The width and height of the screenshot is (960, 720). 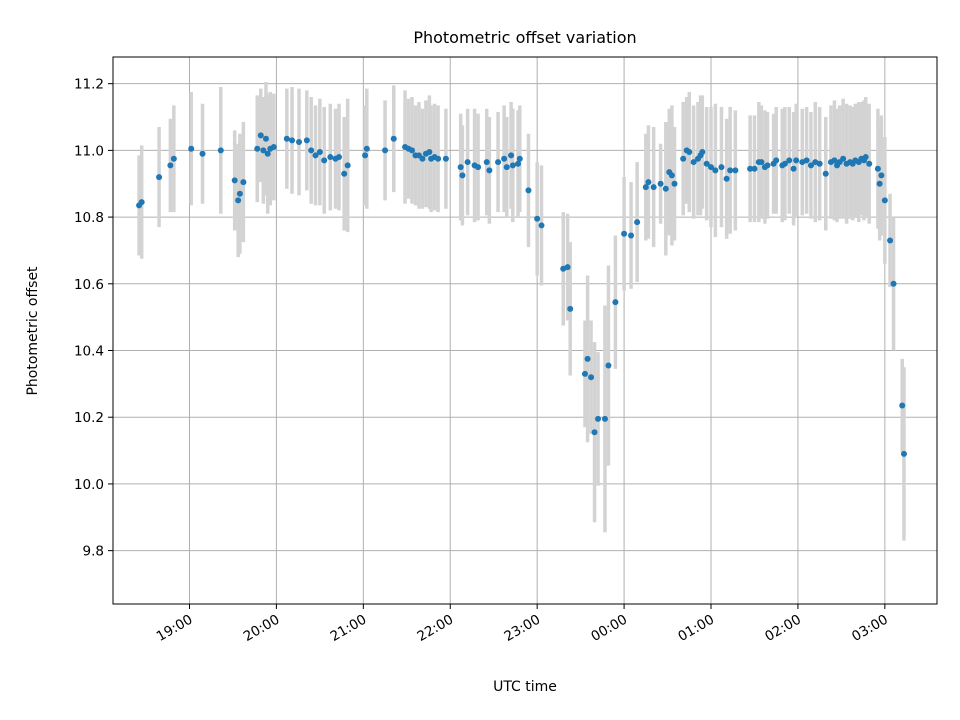 What do you see at coordinates (89, 151) in the screenshot?
I see `y-tick-label: 11.0` at bounding box center [89, 151].